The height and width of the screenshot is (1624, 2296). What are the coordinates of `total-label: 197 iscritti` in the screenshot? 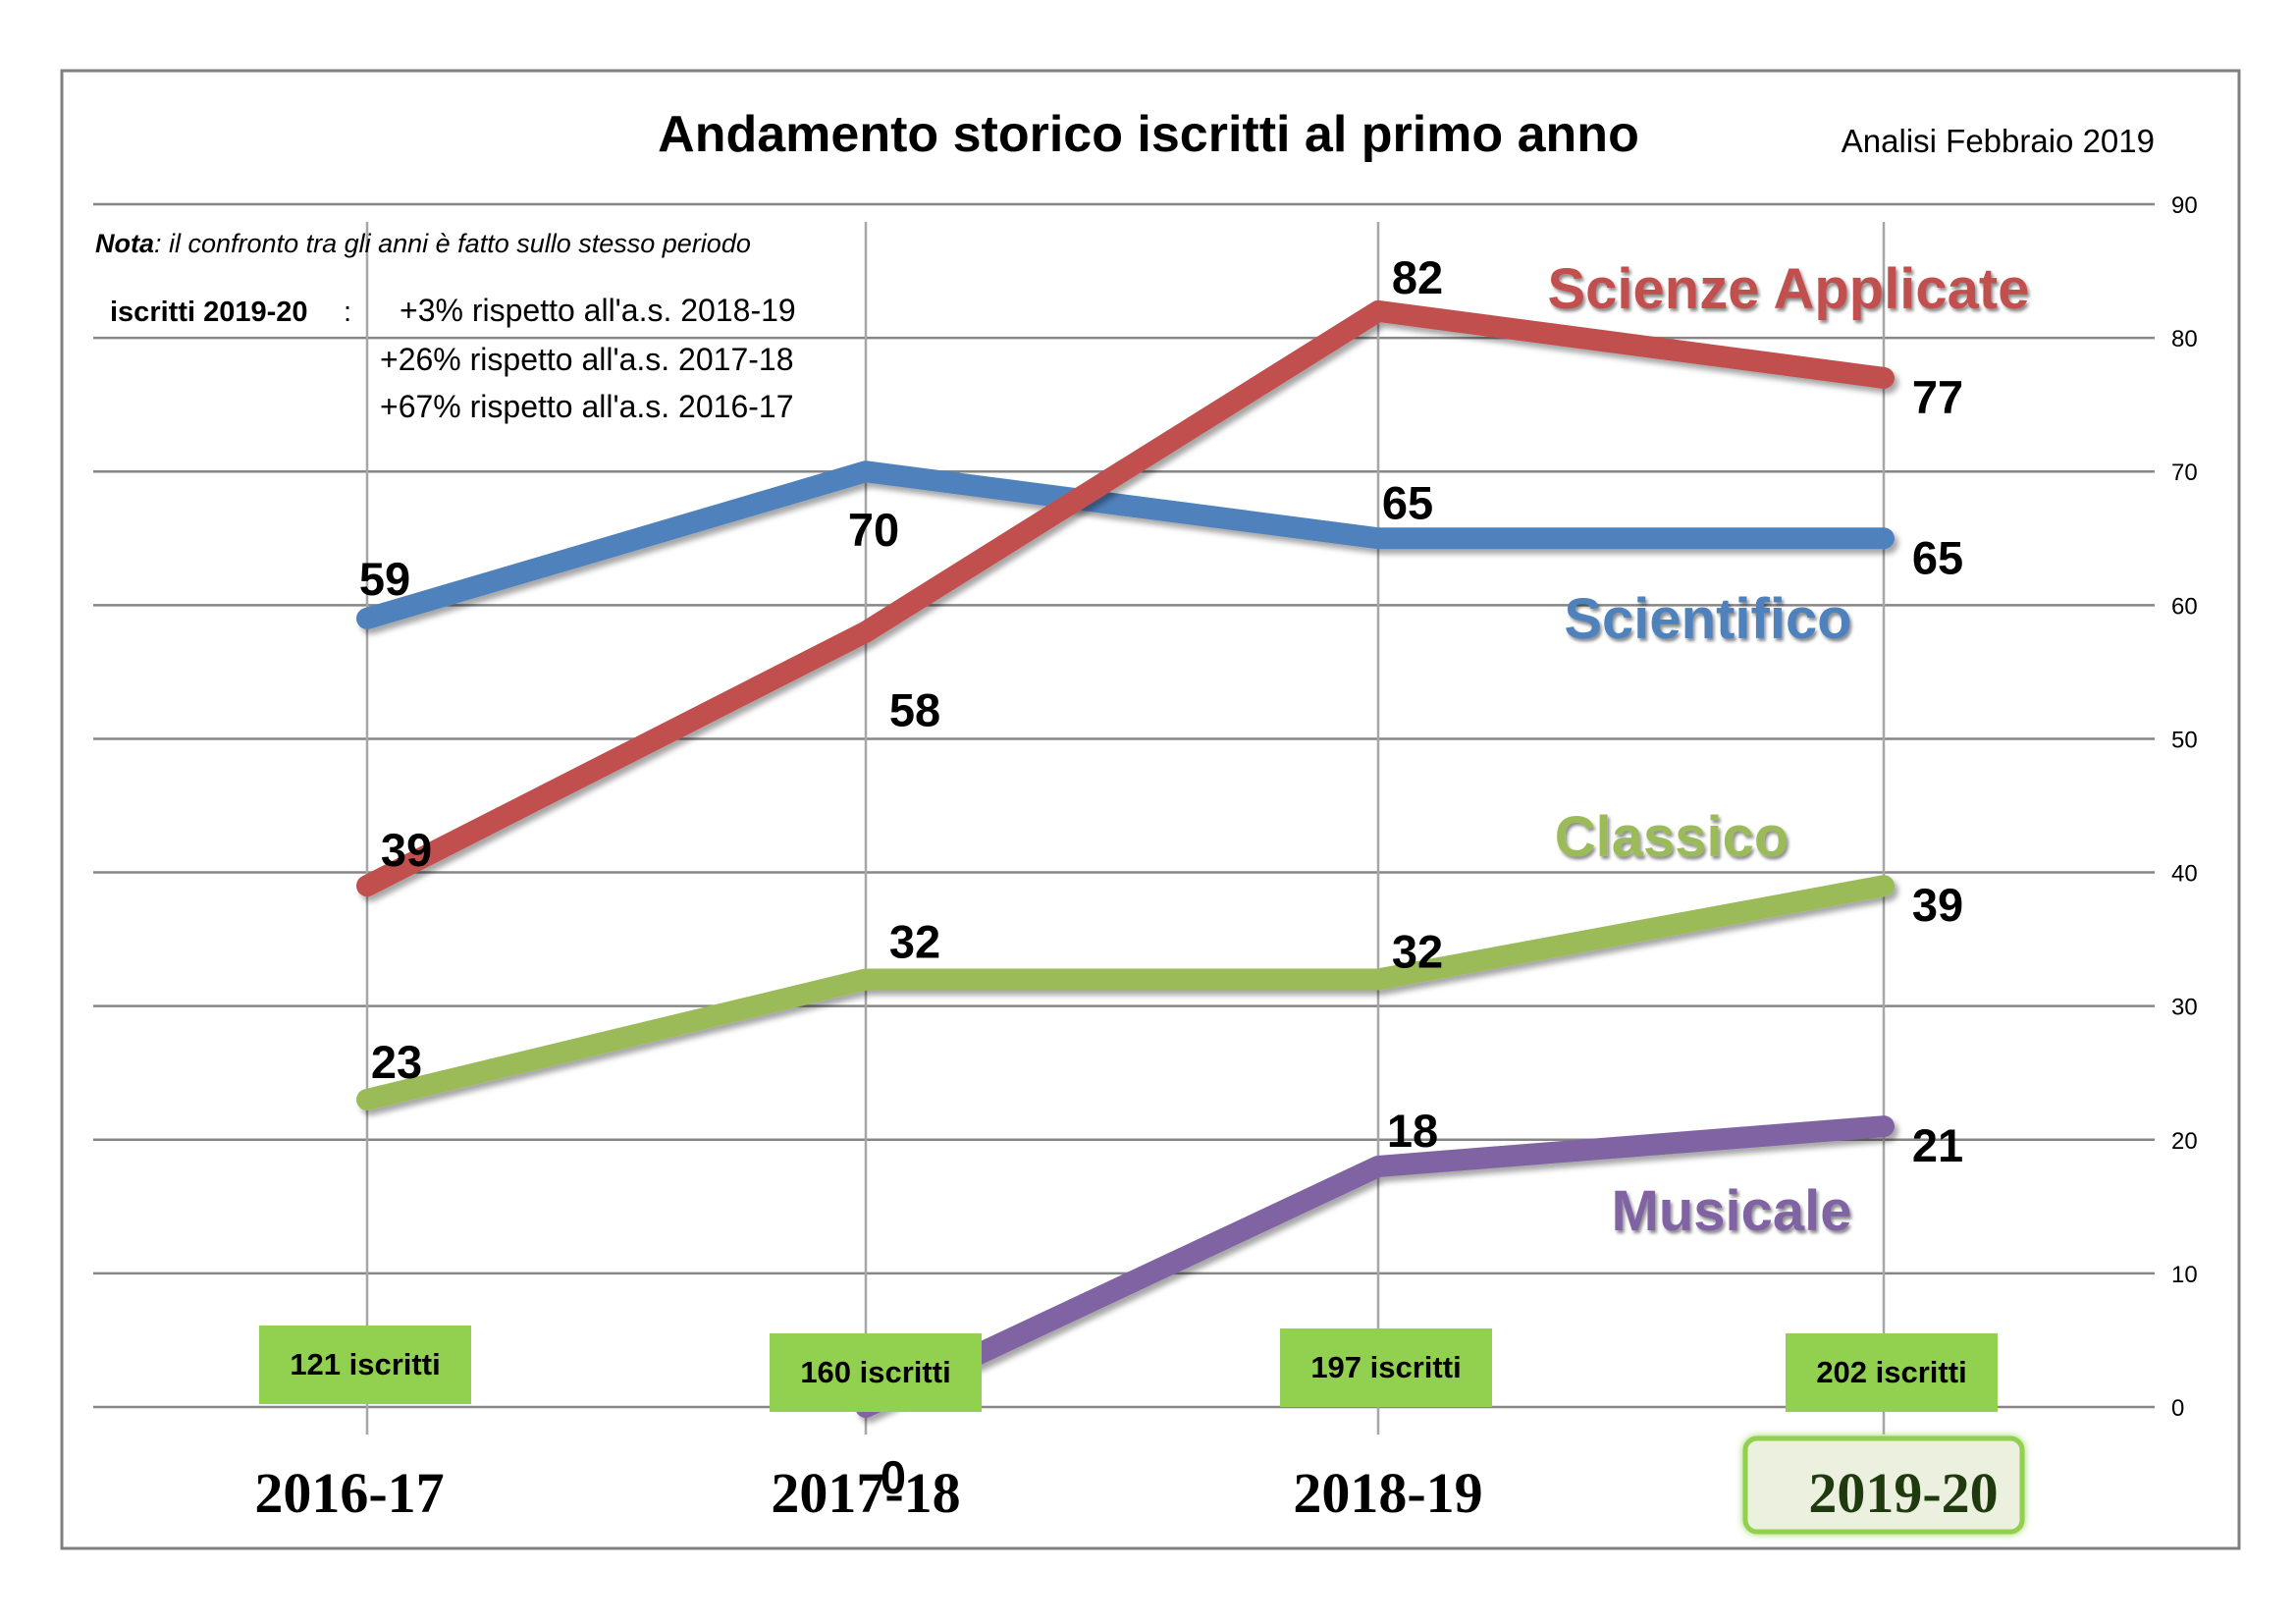 It's located at (1385, 1367).